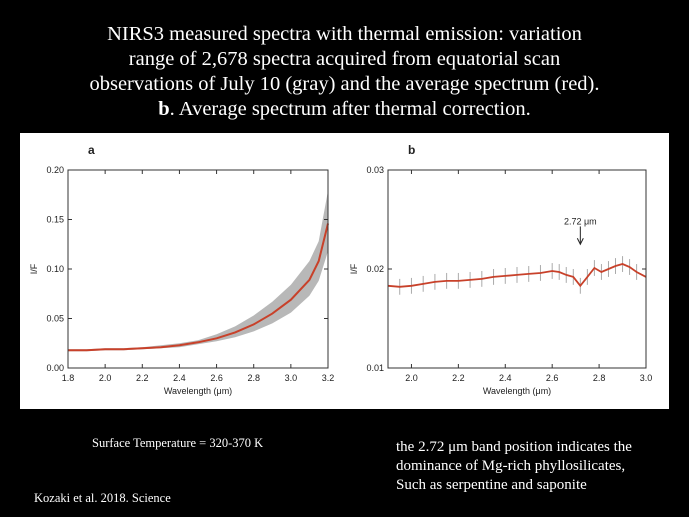  What do you see at coordinates (491, 485) in the screenshot?
I see `band-note-line-3: Such as serpentine and saponite` at bounding box center [491, 485].